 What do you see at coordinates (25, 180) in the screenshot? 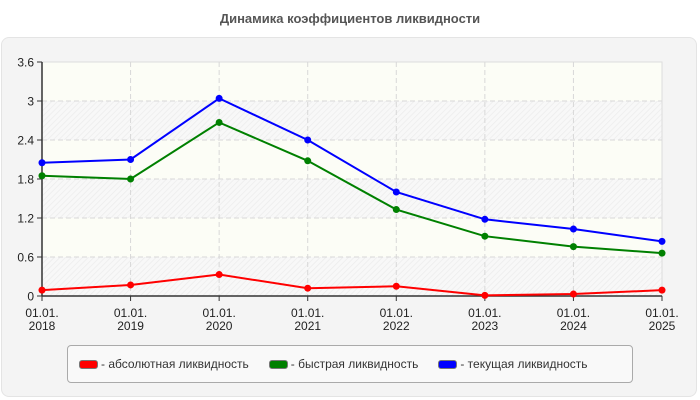
I see `y-tick-label: 1.8` at bounding box center [25, 180].